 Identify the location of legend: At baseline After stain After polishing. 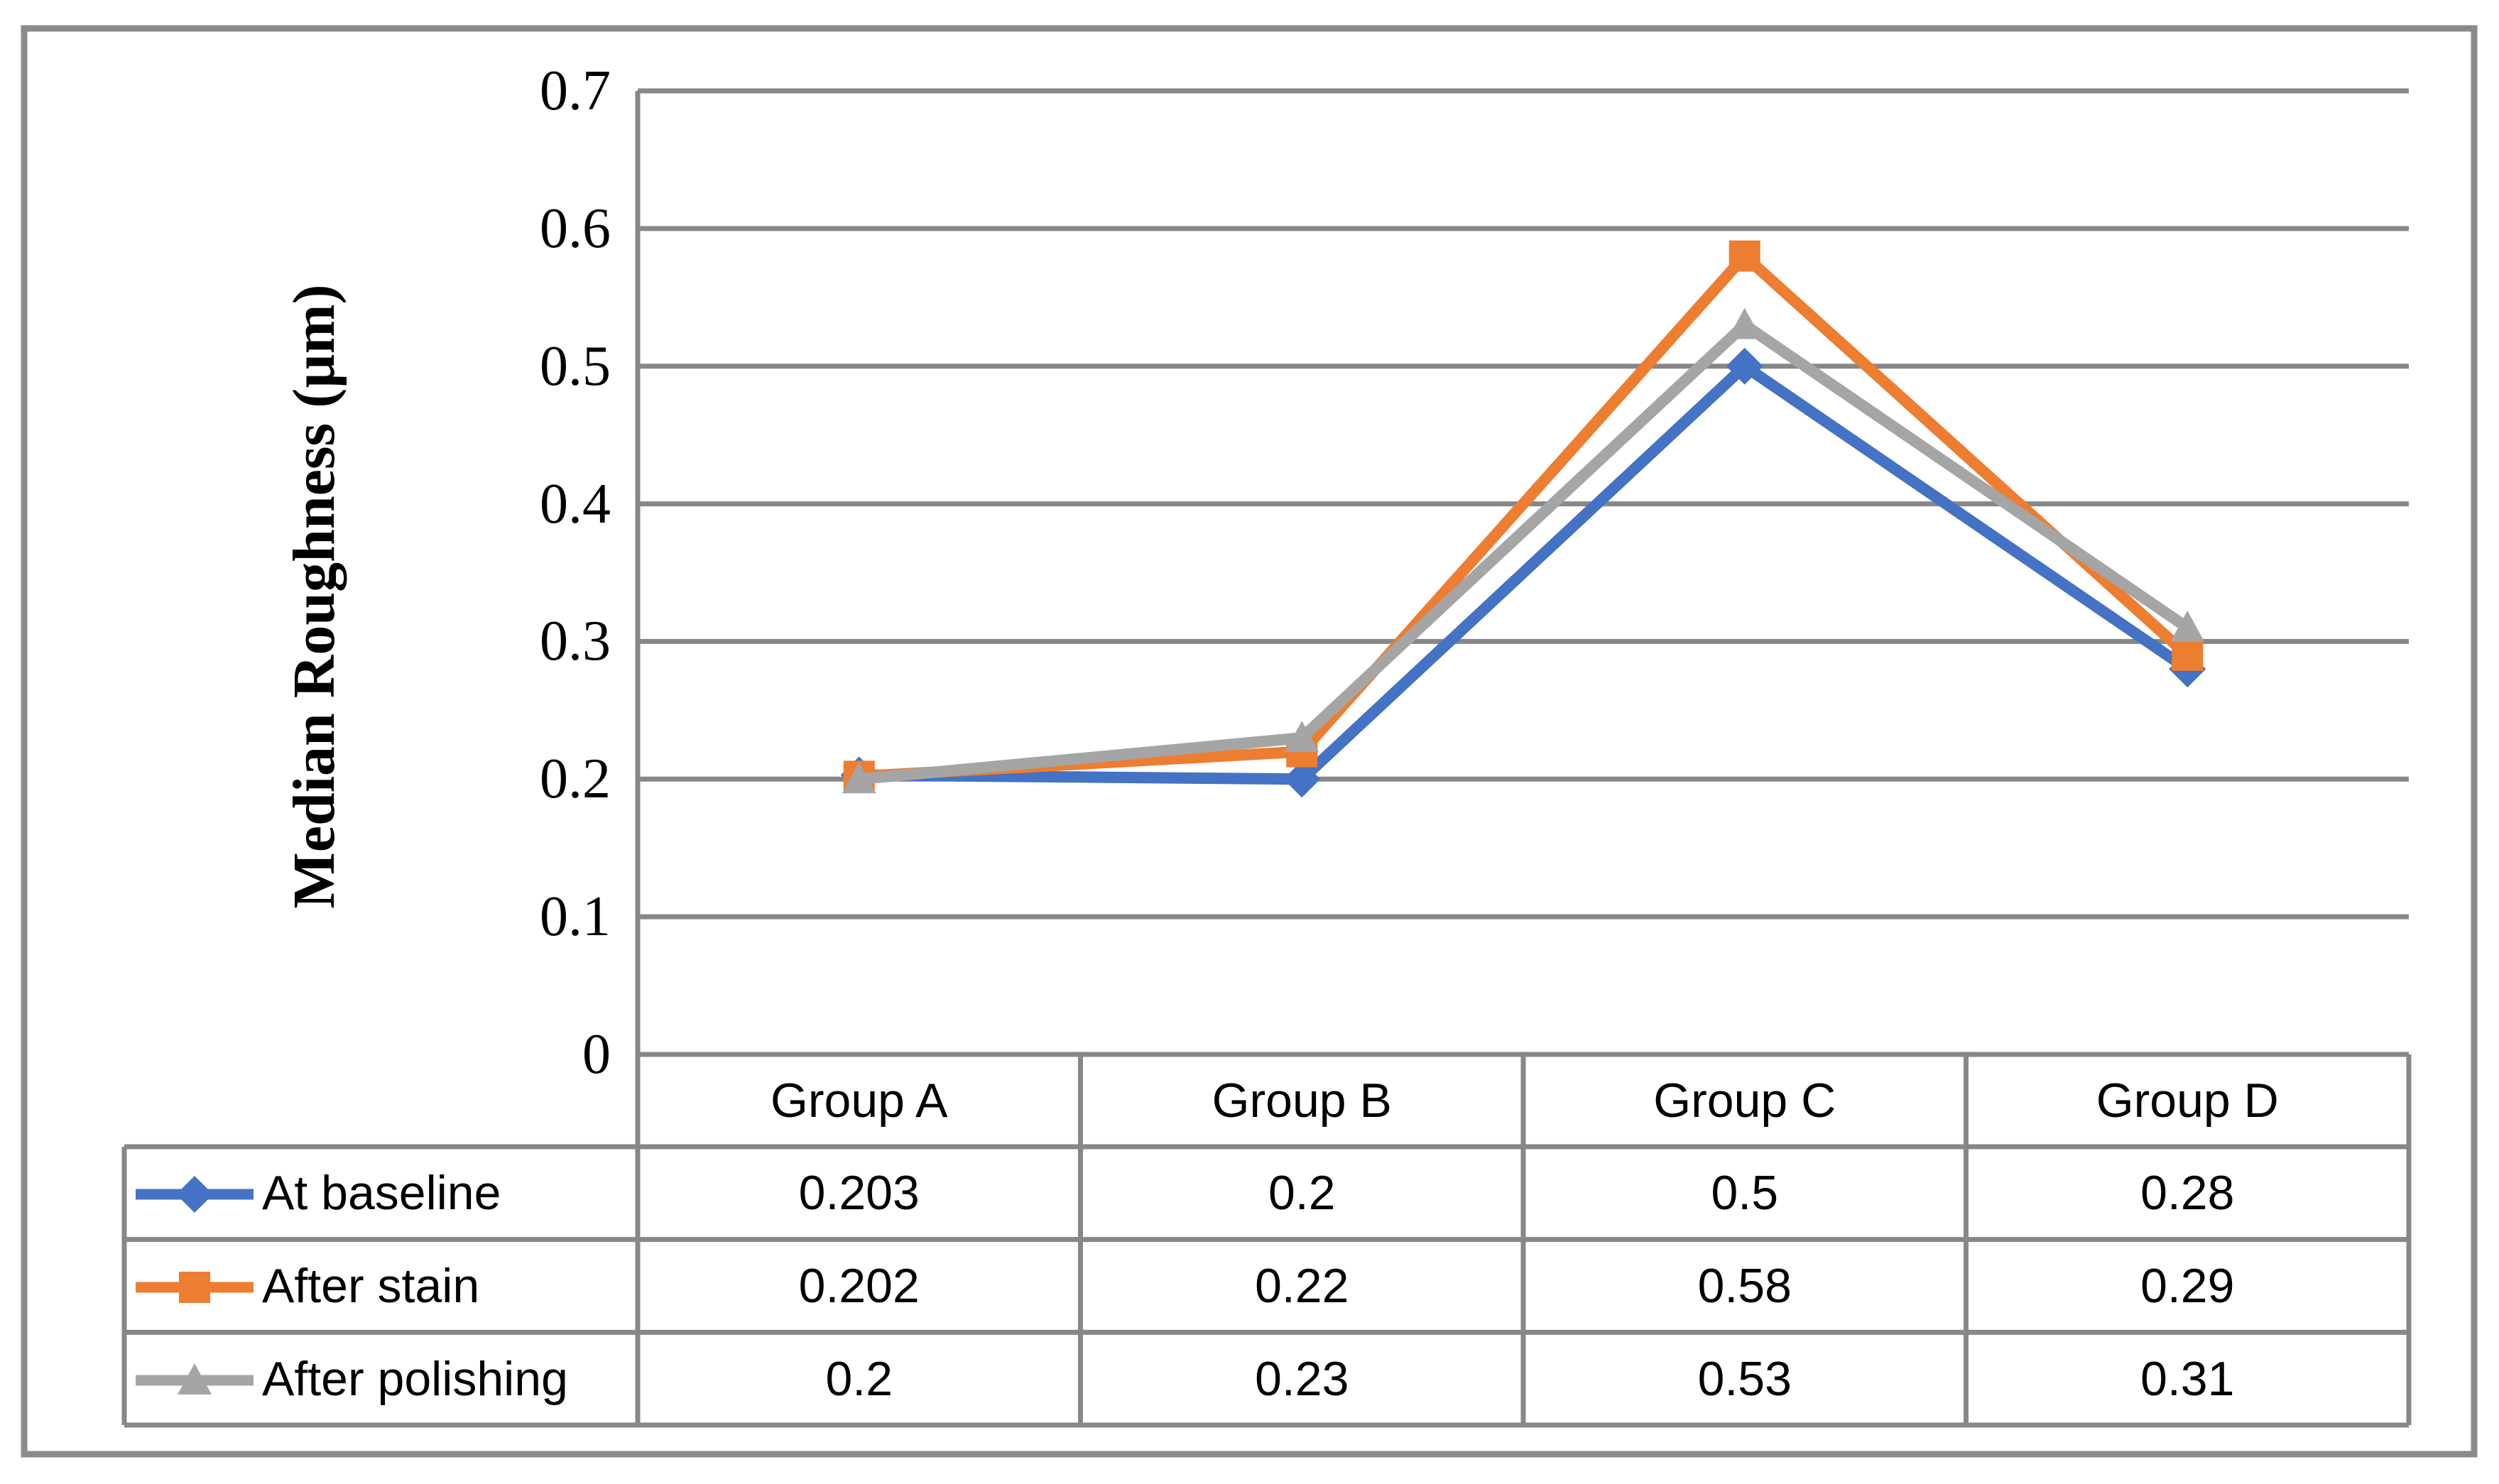
(381, 1286).